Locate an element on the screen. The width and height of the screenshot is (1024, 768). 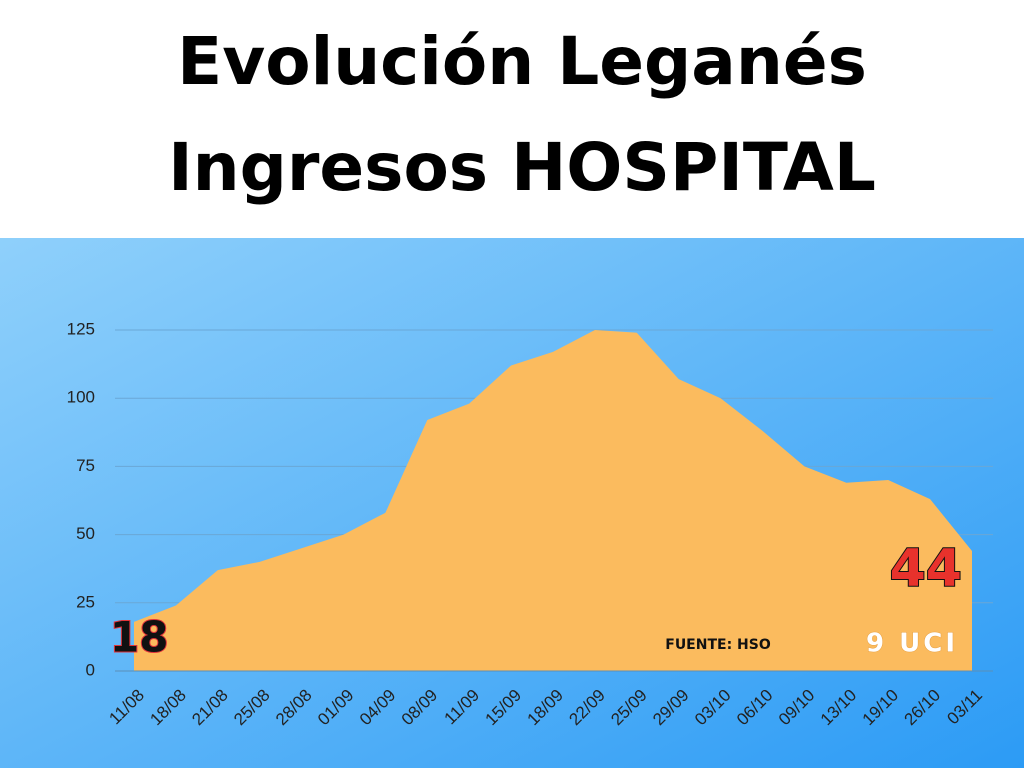
y-tick-label: 125 is located at coordinates (81, 328).